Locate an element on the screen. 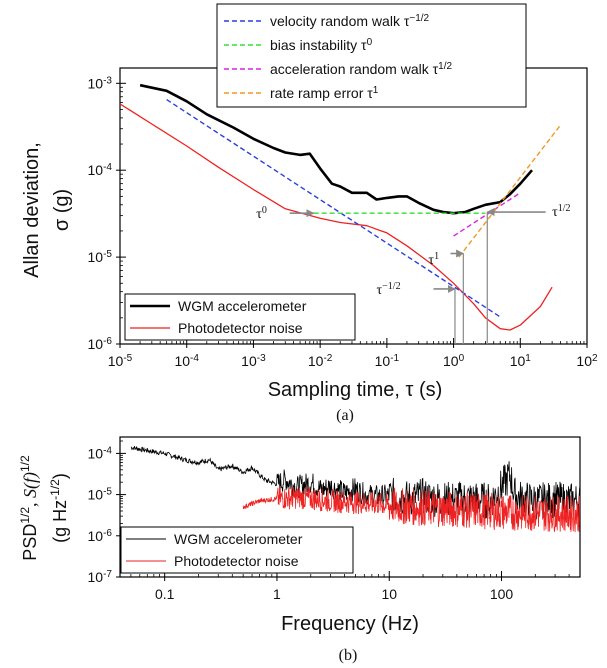 The width and height of the screenshot is (607, 668). plot-b-legend: WGM accelerometer Photodetector noise is located at coordinates (237, 550).